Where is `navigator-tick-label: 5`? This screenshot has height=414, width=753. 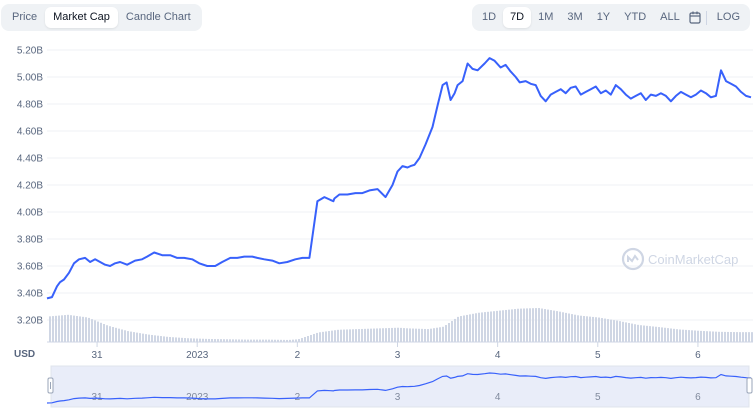 navigator-tick-label: 5 is located at coordinates (598, 397).